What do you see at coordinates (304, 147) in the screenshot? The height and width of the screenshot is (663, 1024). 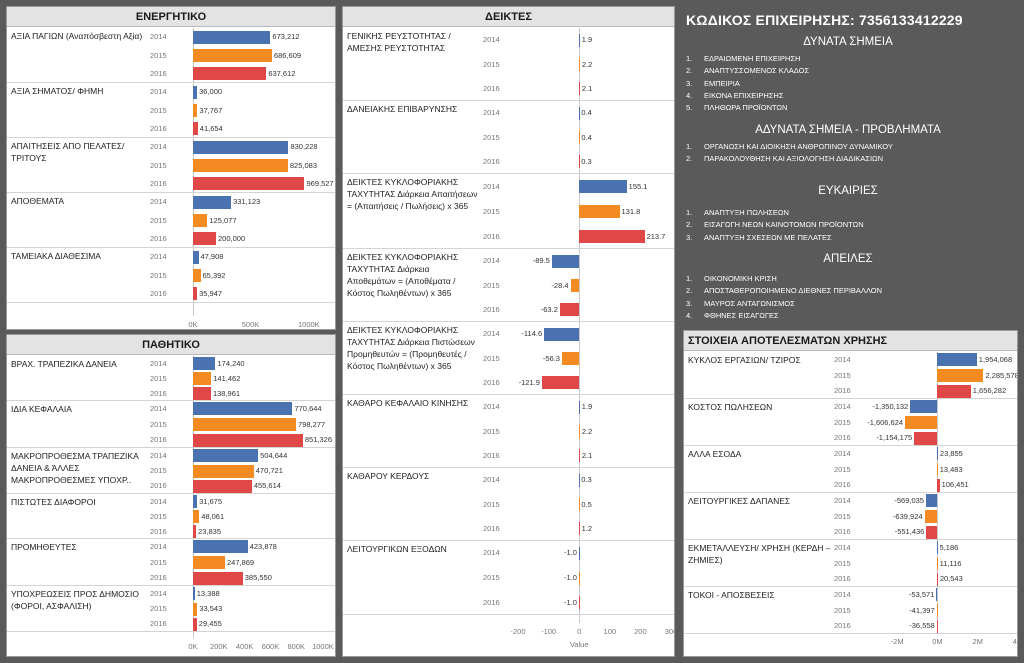 I see `assets-bar-value: 830,228` at bounding box center [304, 147].